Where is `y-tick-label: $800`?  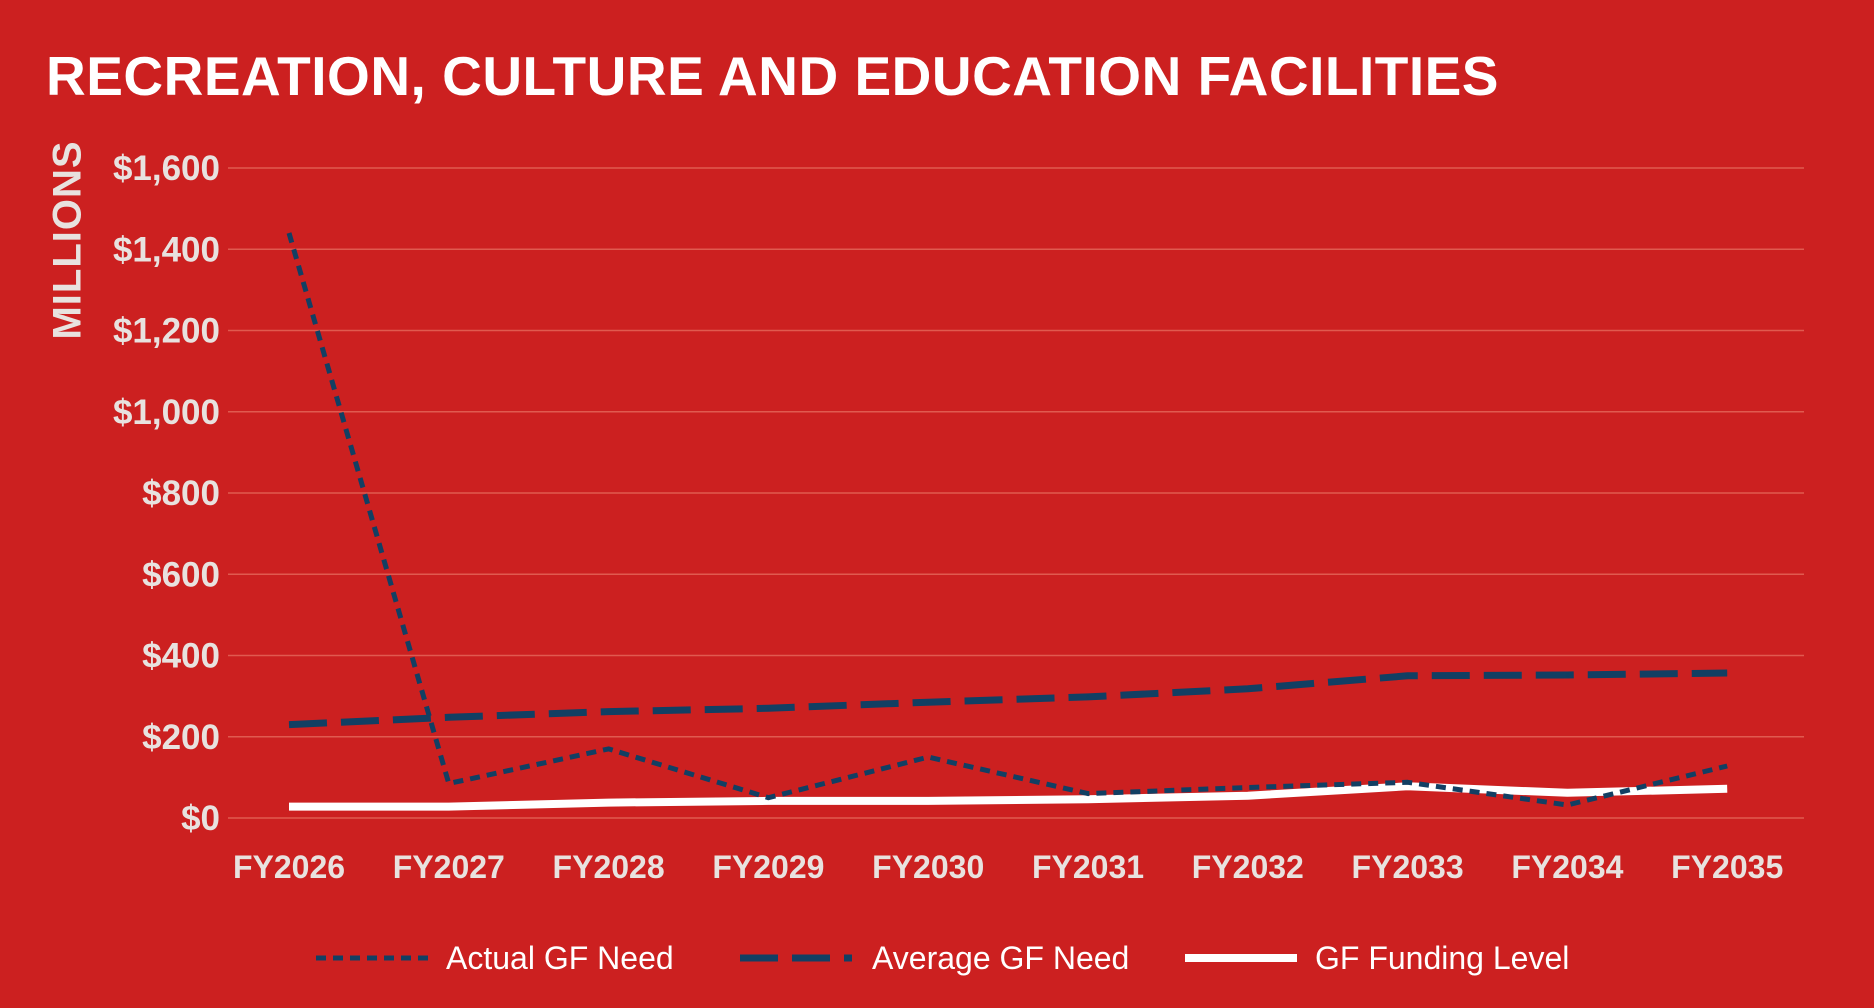
y-tick-label: $800 is located at coordinates (181, 493).